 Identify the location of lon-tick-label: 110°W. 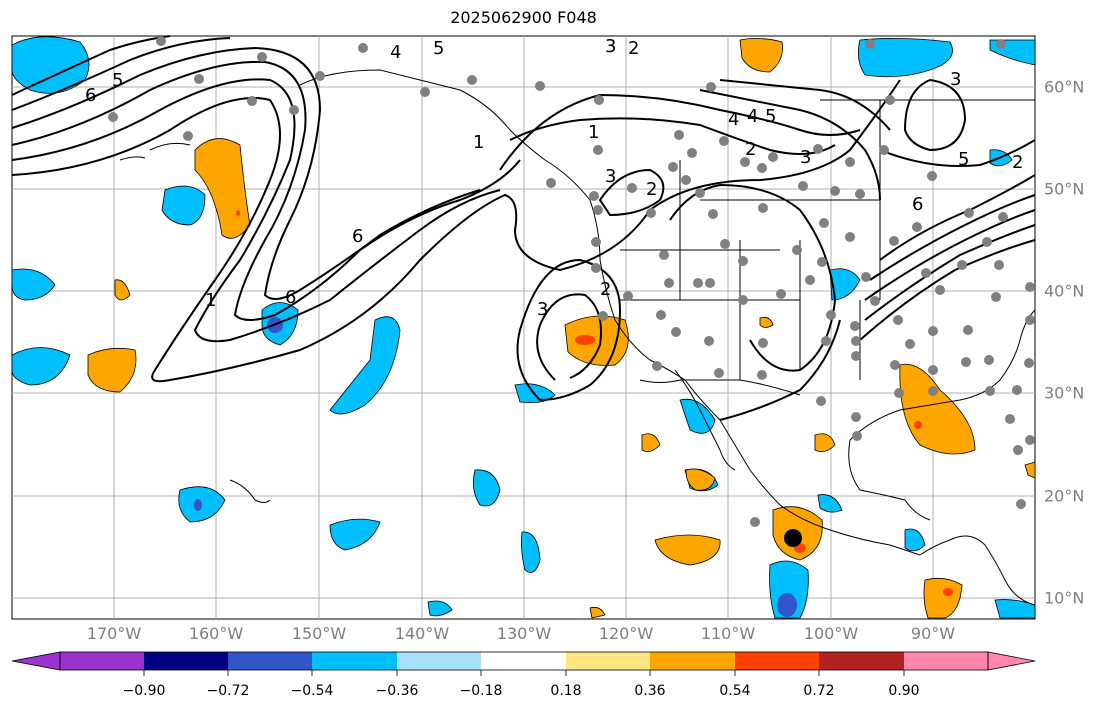
(728, 633).